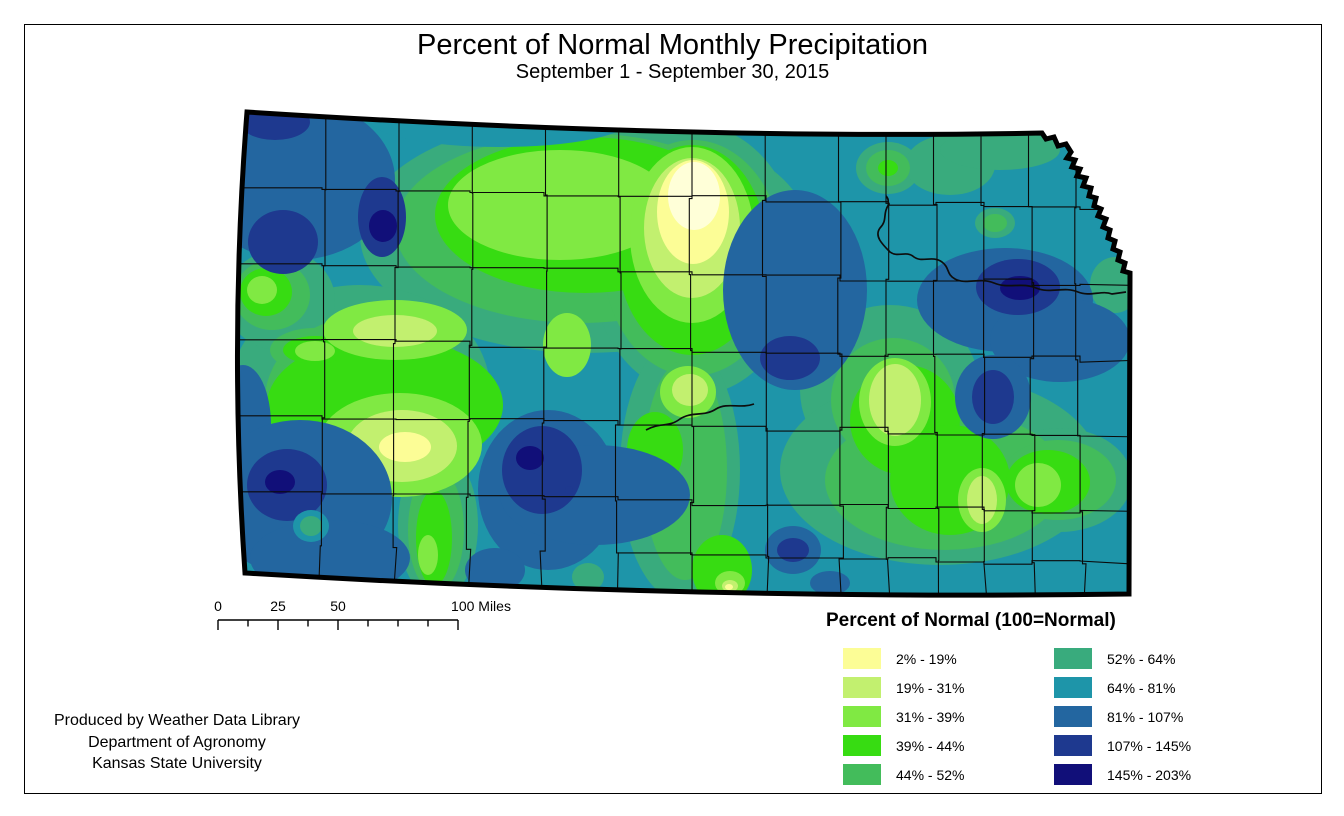 This screenshot has width=1344, height=816. Describe the element at coordinates (481, 606) in the screenshot. I see `scale-label-100-miles: 100 Miles` at that location.